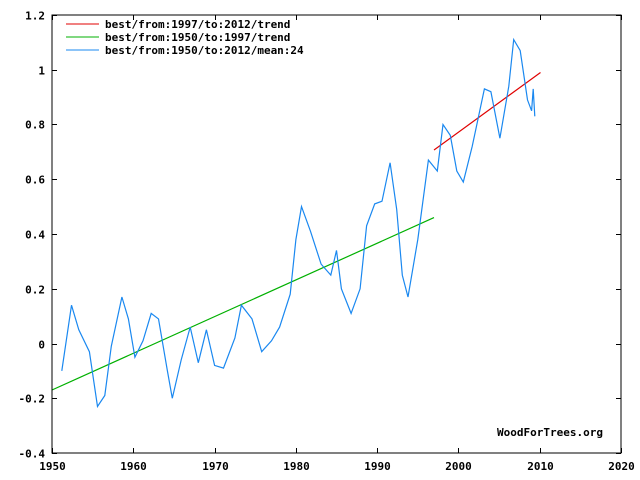 The image size is (640, 480). What do you see at coordinates (197, 37) in the screenshot?
I see `legend-label: best/from:1950/to:1997/trend` at bounding box center [197, 37].